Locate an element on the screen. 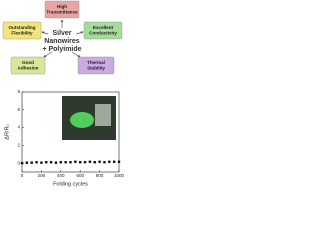 Image resolution: width=320 pixels, height=240 pixels. property-label: Transmittance is located at coordinates (62, 11).